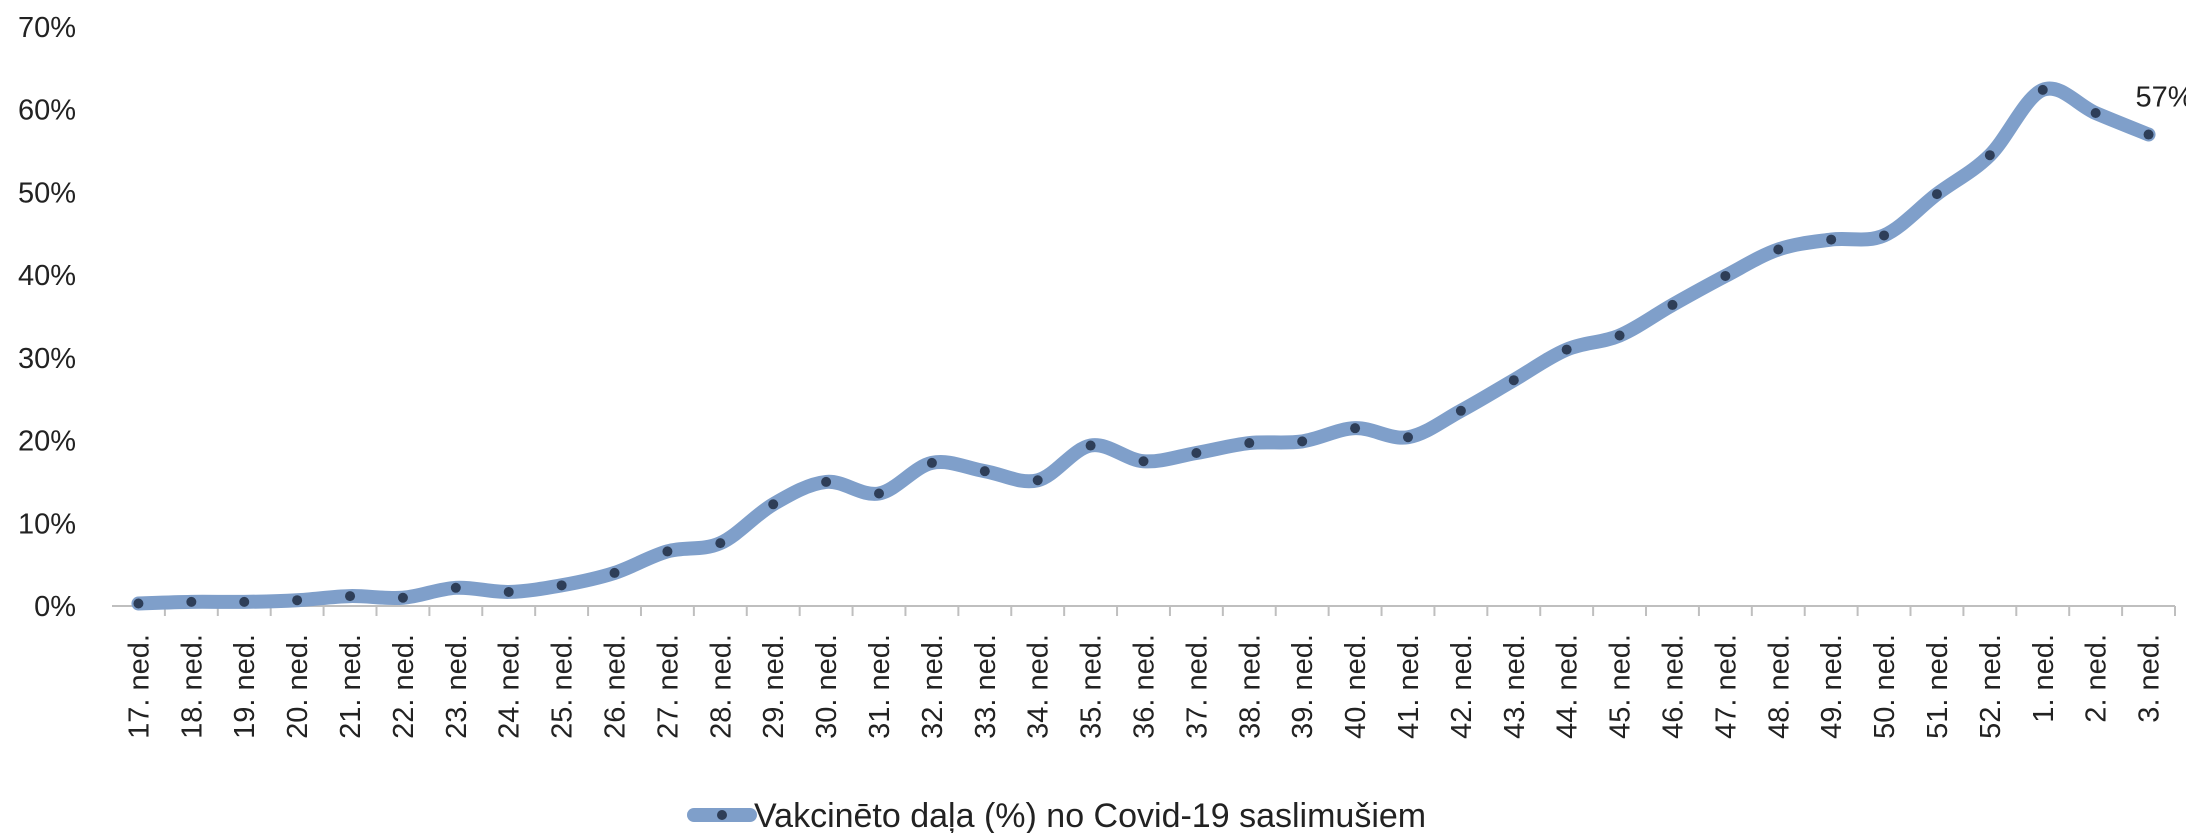 The image size is (2186, 833). What do you see at coordinates (563, 686) in the screenshot?
I see `x-tick-label: 25. ned.` at bounding box center [563, 686].